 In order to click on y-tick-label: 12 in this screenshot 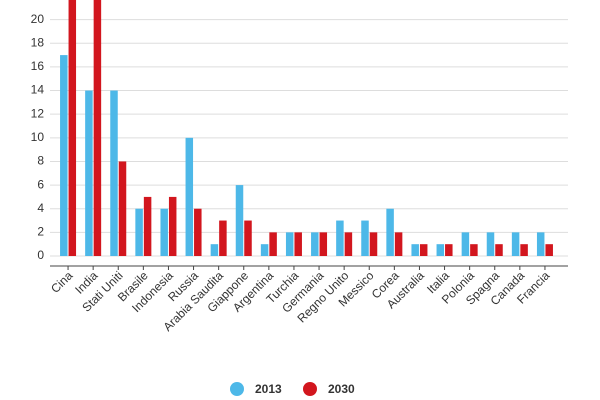, I will do `click(38, 113)`.